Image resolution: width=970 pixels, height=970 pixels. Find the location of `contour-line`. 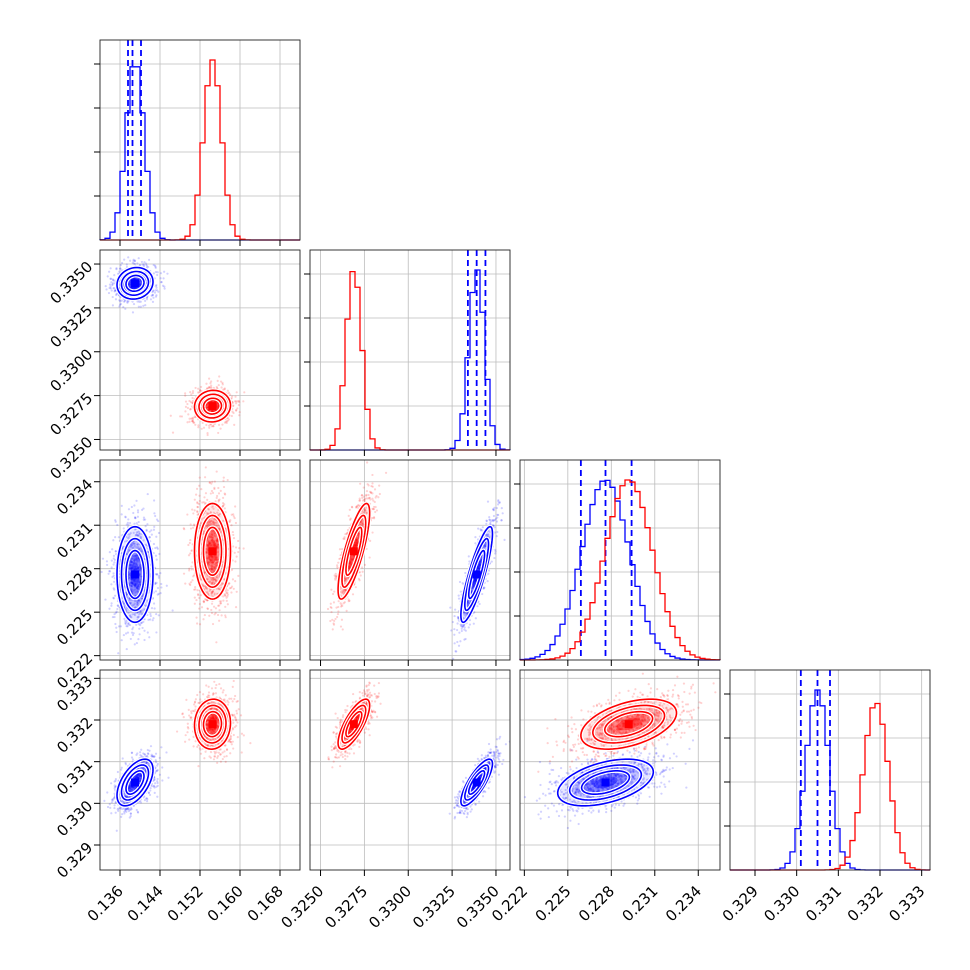

contour-line is located at coordinates (212, 406).